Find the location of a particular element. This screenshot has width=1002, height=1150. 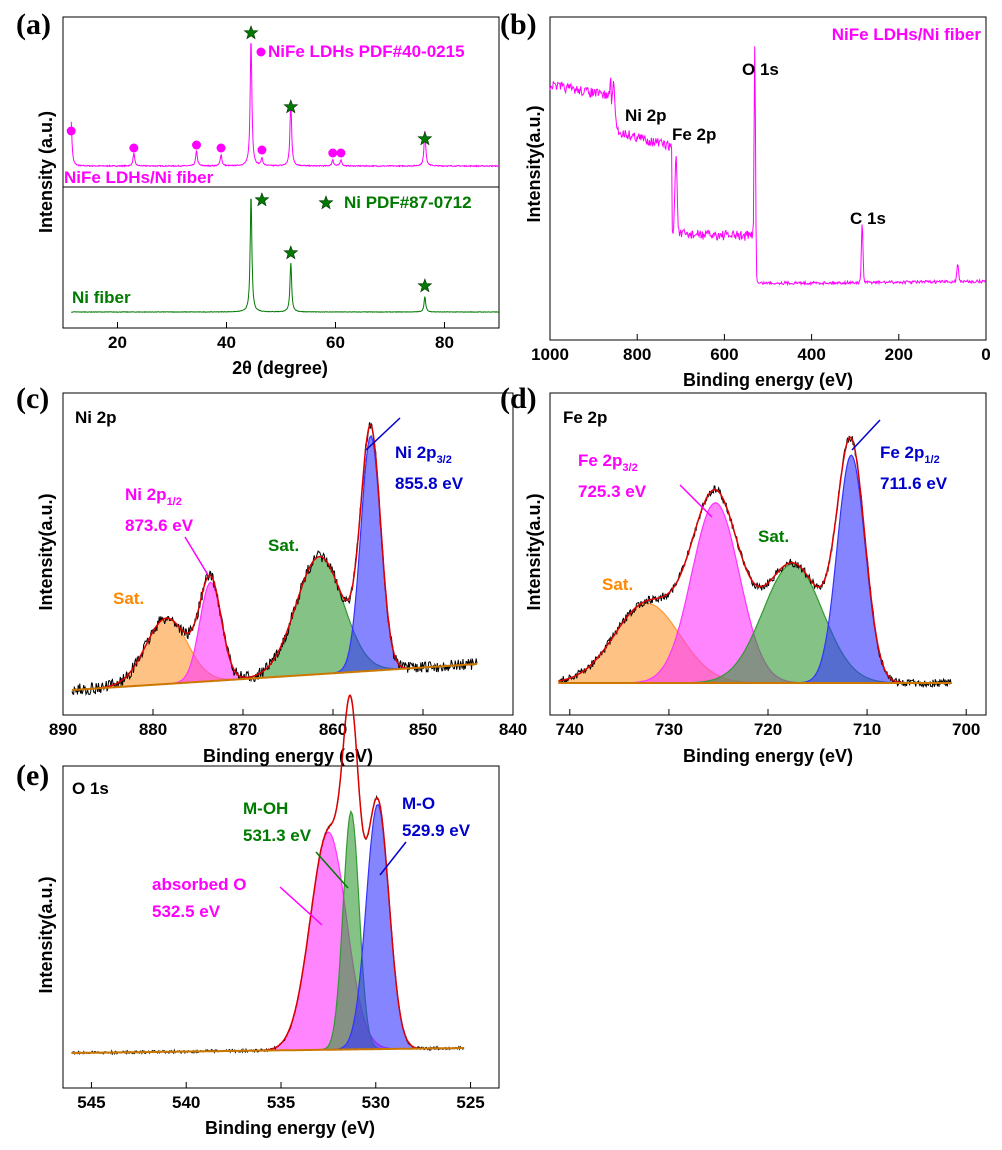

panel-a-ni-series-label: Ni fiber is located at coordinates (101, 297).